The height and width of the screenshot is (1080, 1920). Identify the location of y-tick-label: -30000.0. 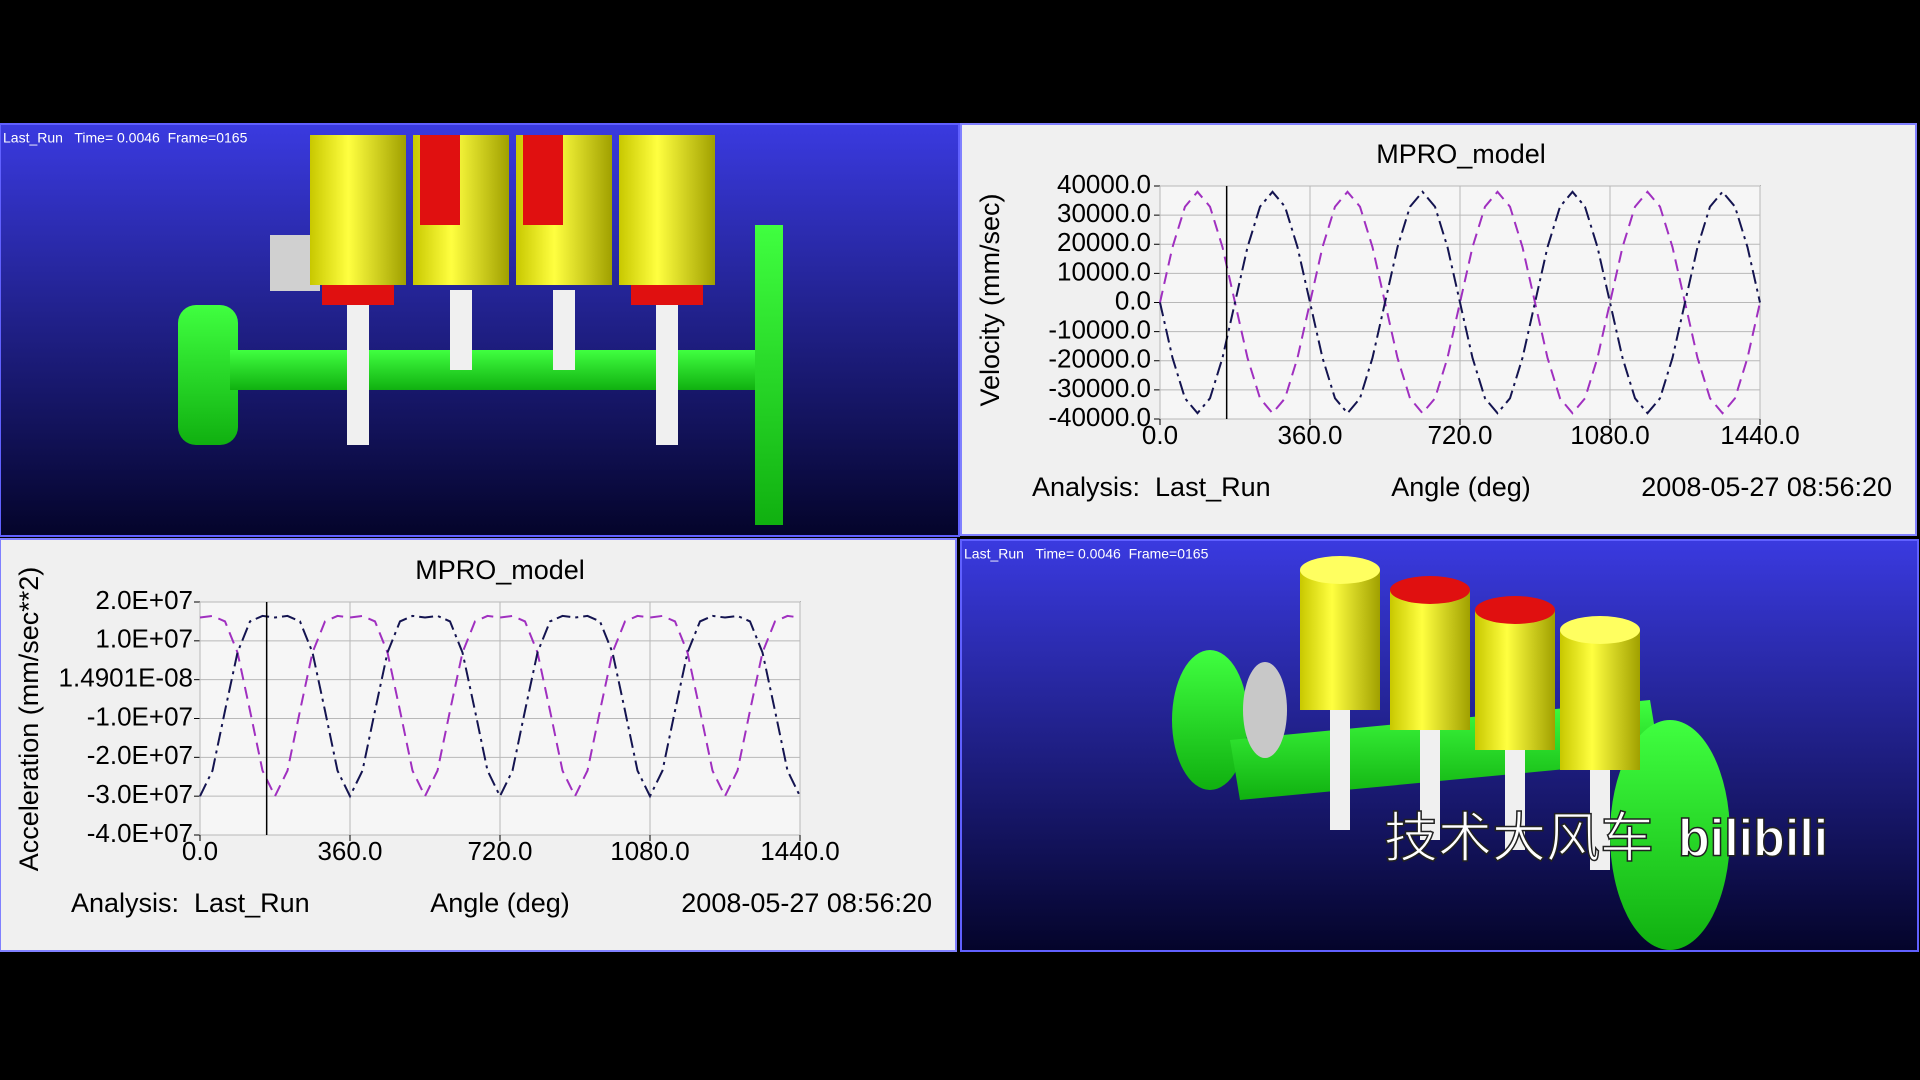
(1099, 388).